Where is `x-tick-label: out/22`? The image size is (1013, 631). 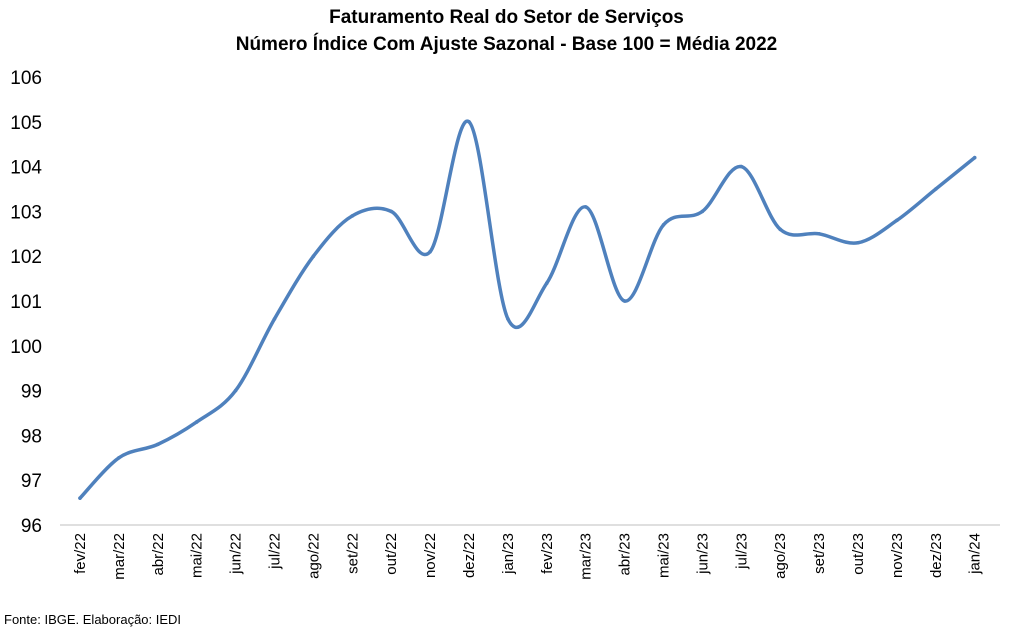 x-tick-label: out/22 is located at coordinates (391, 554).